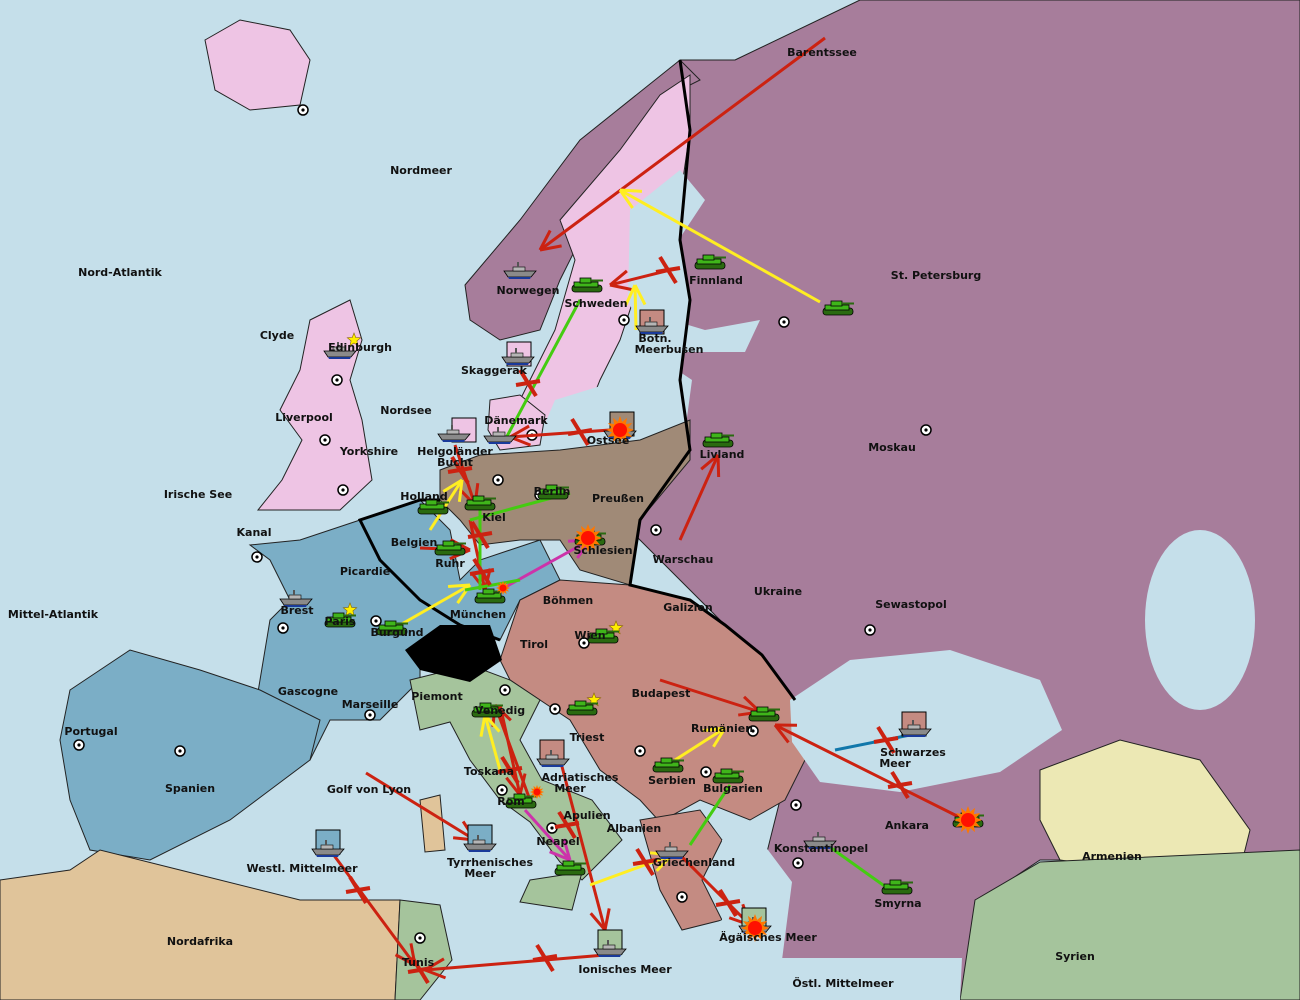 The height and width of the screenshot is (1000, 1300). Describe the element at coordinates (254, 532) in the screenshot. I see `province-label: Kanal` at that location.